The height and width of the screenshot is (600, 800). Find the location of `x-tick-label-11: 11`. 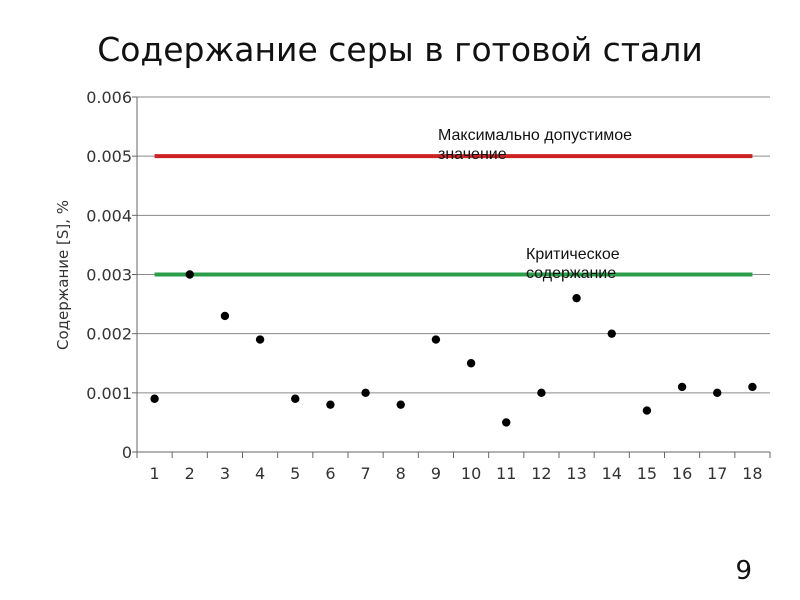

x-tick-label-11: 11 is located at coordinates (506, 473).